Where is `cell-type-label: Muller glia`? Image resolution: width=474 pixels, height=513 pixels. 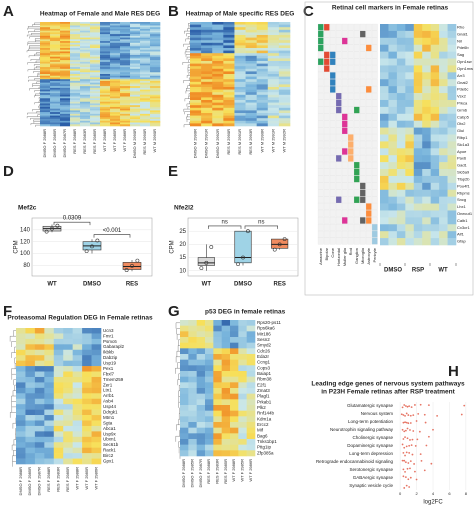
cell-type-label: Muller glia is located at coordinates (344, 256).